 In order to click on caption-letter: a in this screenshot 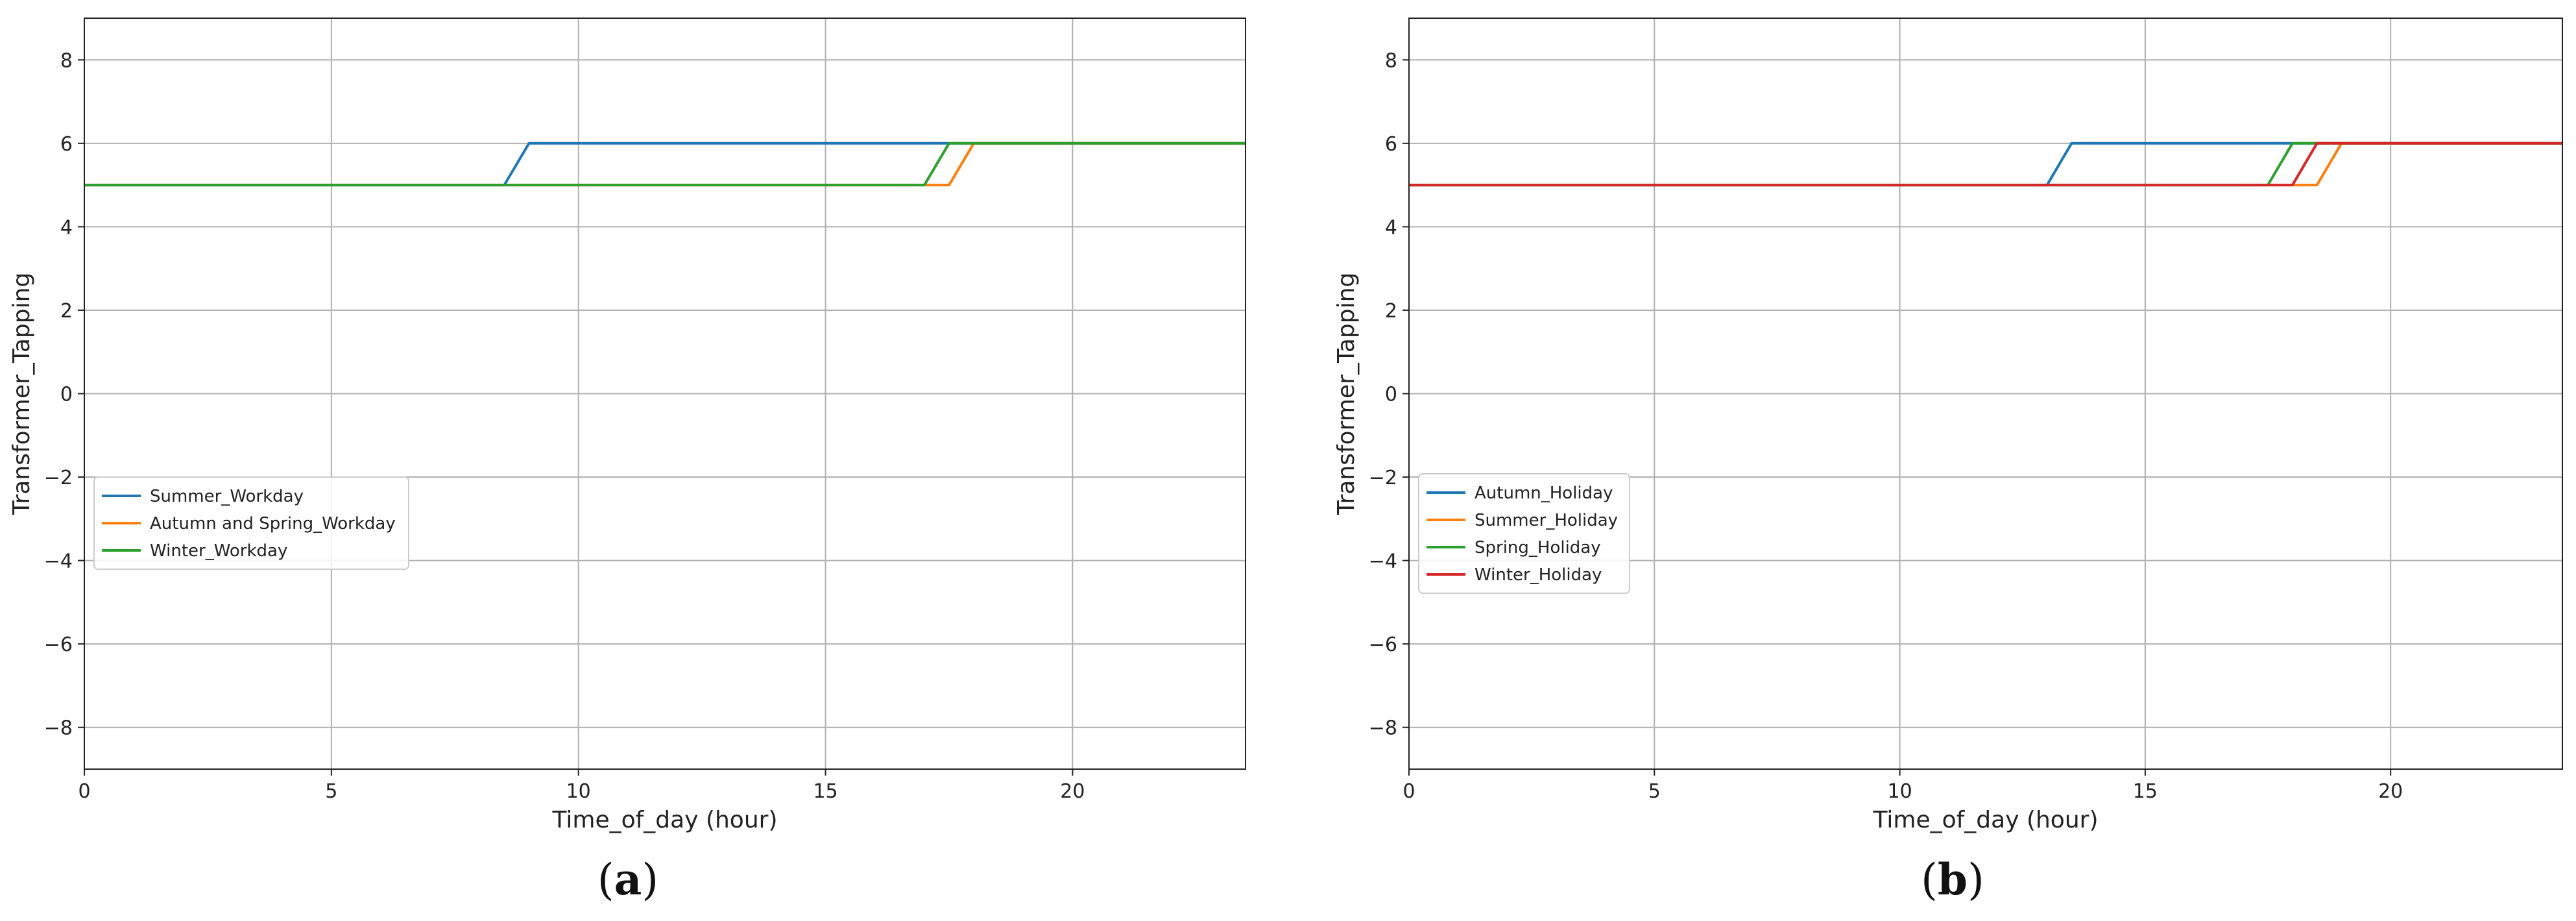, I will do `click(628, 879)`.